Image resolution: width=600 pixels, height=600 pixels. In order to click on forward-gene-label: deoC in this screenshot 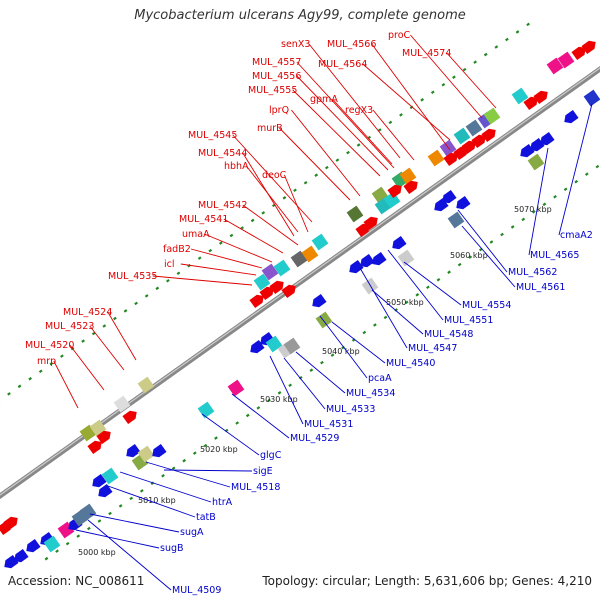, I will do `click(274, 175)`.